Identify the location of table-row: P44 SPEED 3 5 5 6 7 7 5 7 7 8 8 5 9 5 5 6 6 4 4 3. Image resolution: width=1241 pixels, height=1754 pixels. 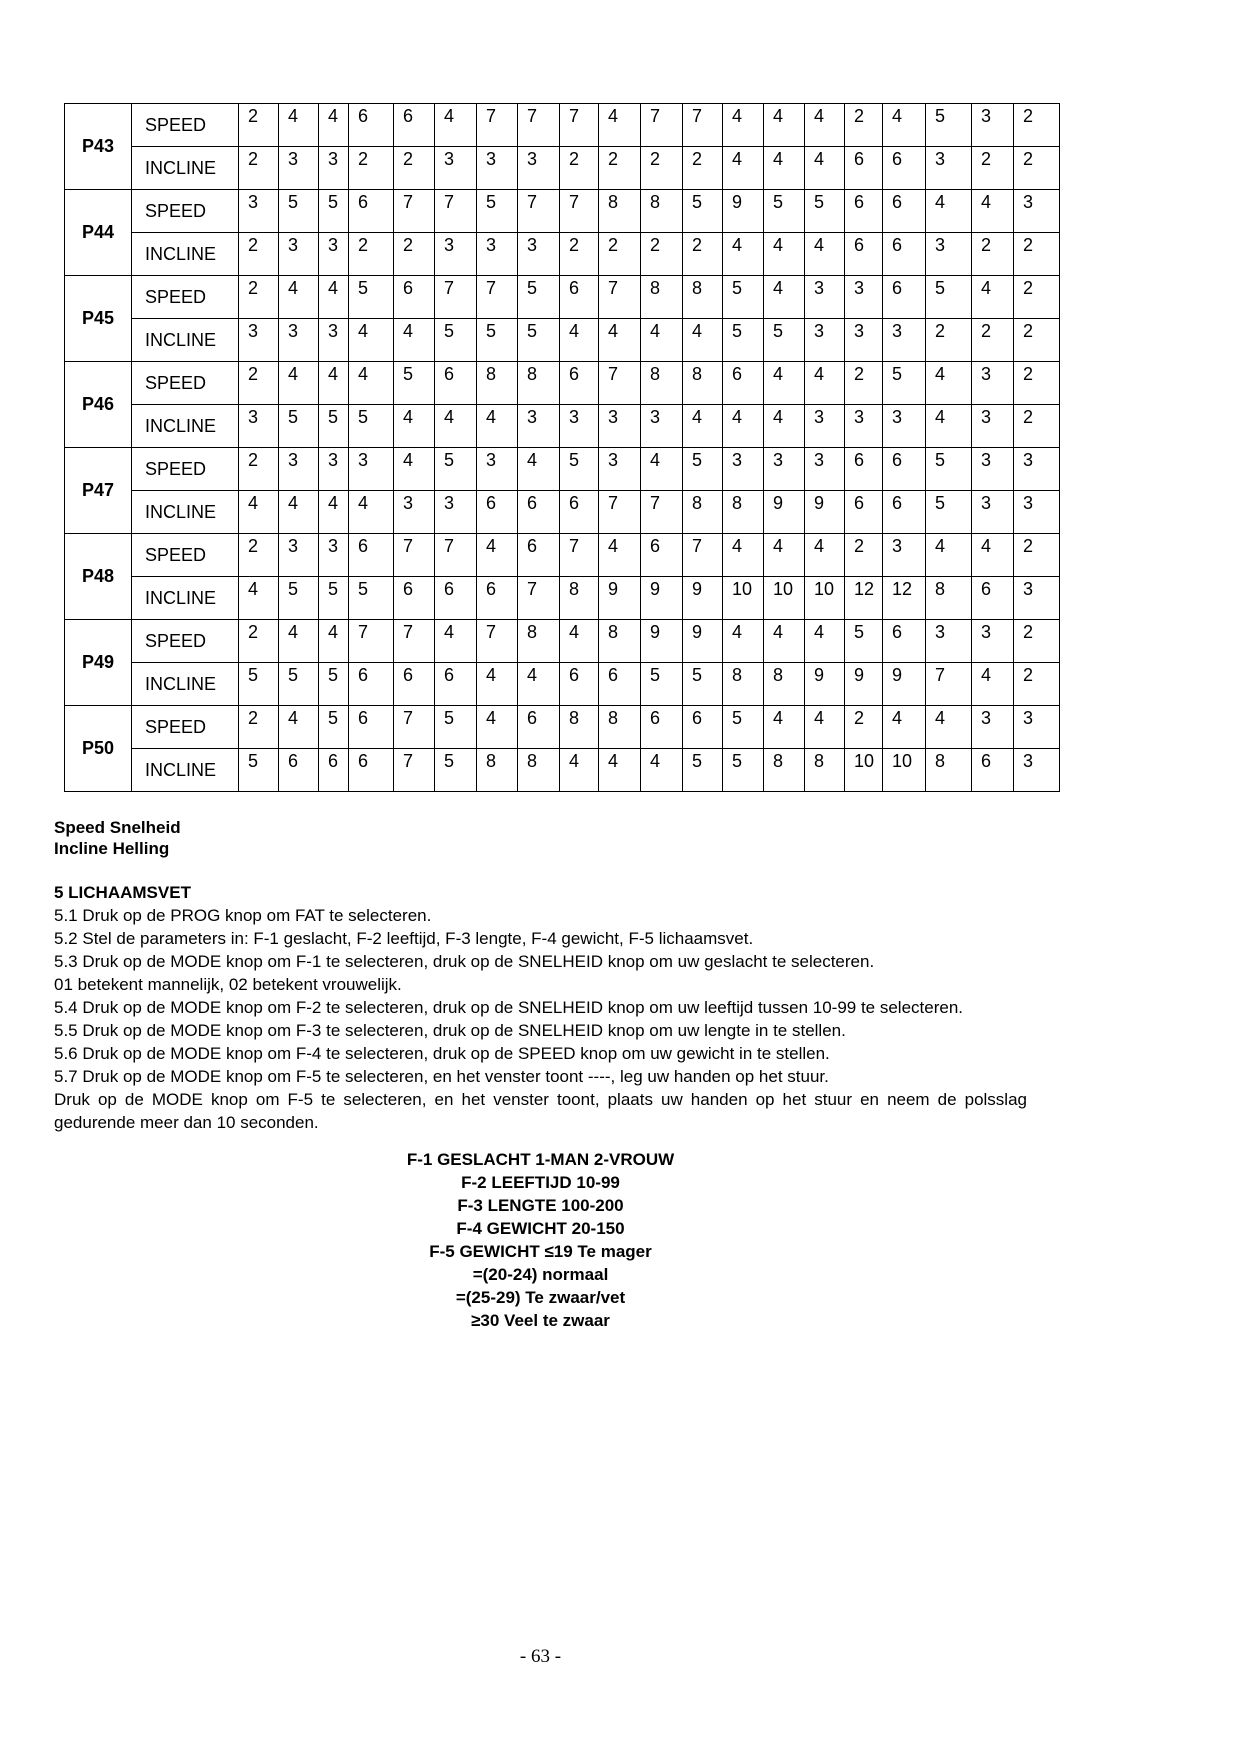
(562, 232).